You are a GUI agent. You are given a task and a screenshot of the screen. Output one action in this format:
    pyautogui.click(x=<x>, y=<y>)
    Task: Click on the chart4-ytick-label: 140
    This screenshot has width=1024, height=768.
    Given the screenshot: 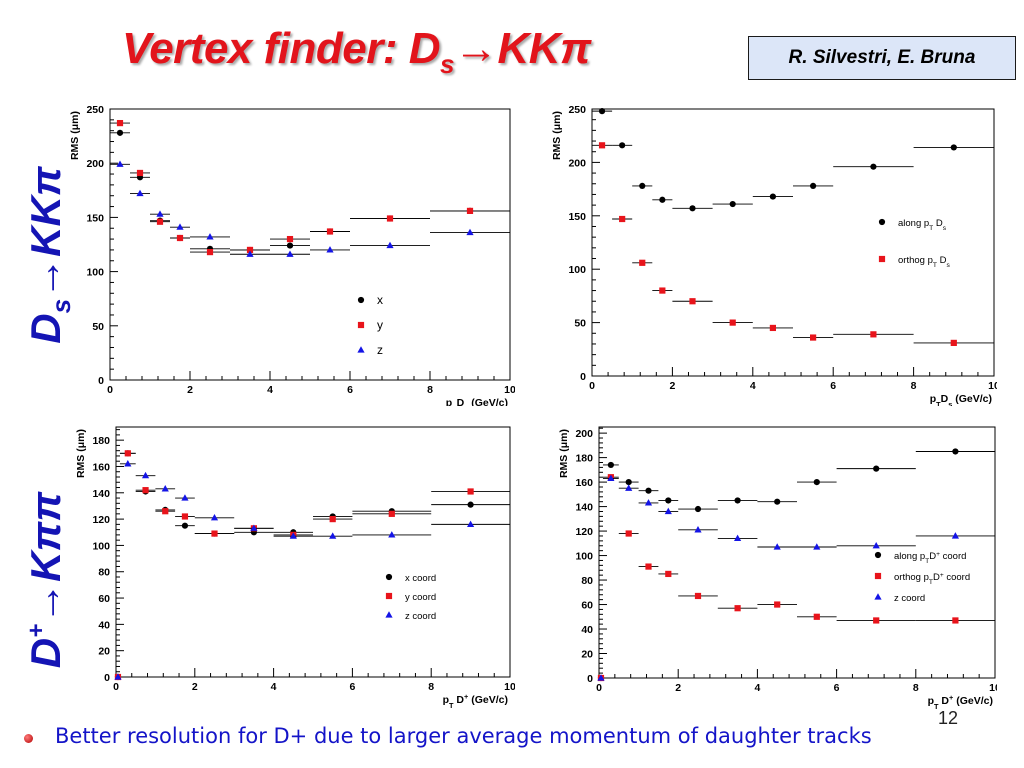 What is the action you would take?
    pyautogui.click(x=584, y=508)
    